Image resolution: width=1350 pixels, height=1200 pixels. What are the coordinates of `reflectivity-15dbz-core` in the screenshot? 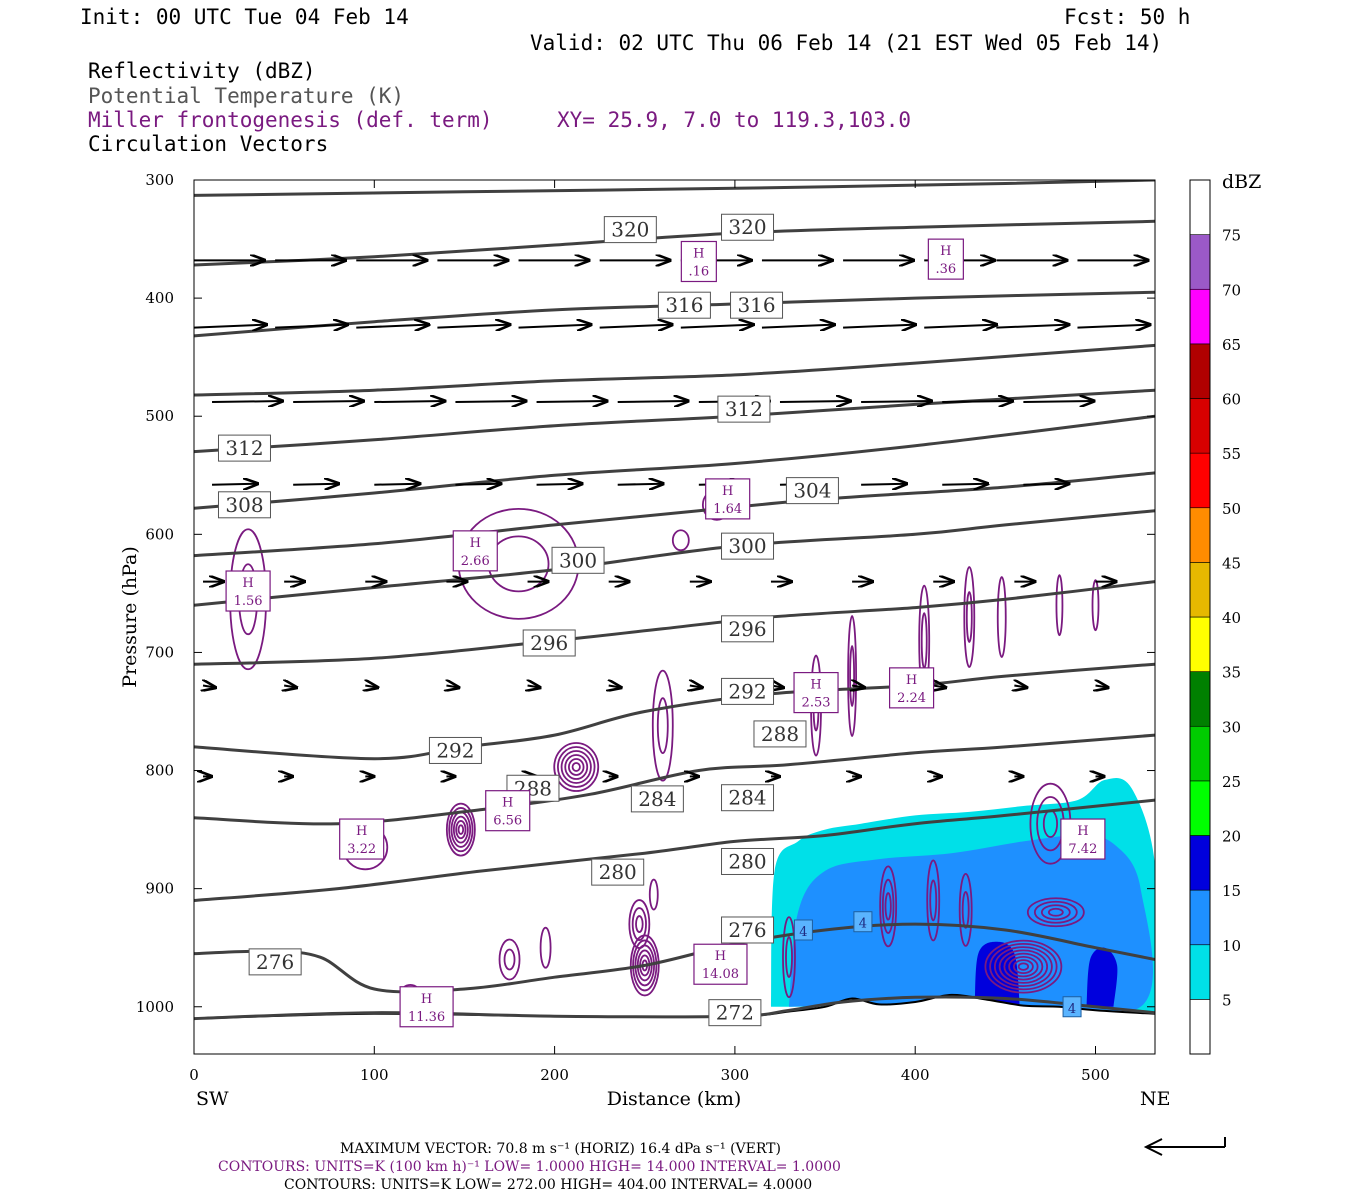 It's located at (1102, 977).